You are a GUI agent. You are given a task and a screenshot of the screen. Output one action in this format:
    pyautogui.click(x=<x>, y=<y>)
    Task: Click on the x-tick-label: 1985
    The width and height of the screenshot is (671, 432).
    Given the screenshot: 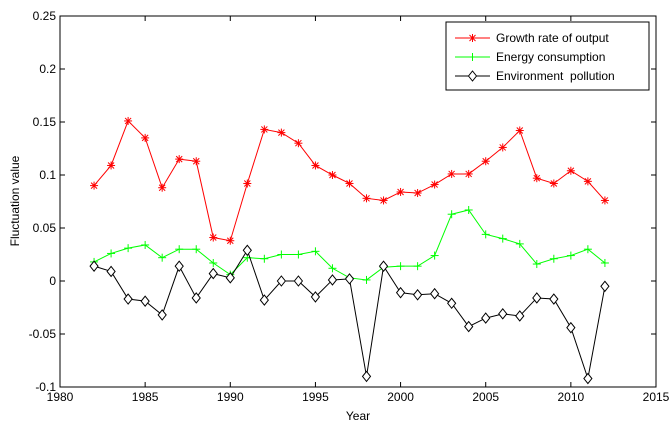 What is the action you would take?
    pyautogui.click(x=145, y=397)
    